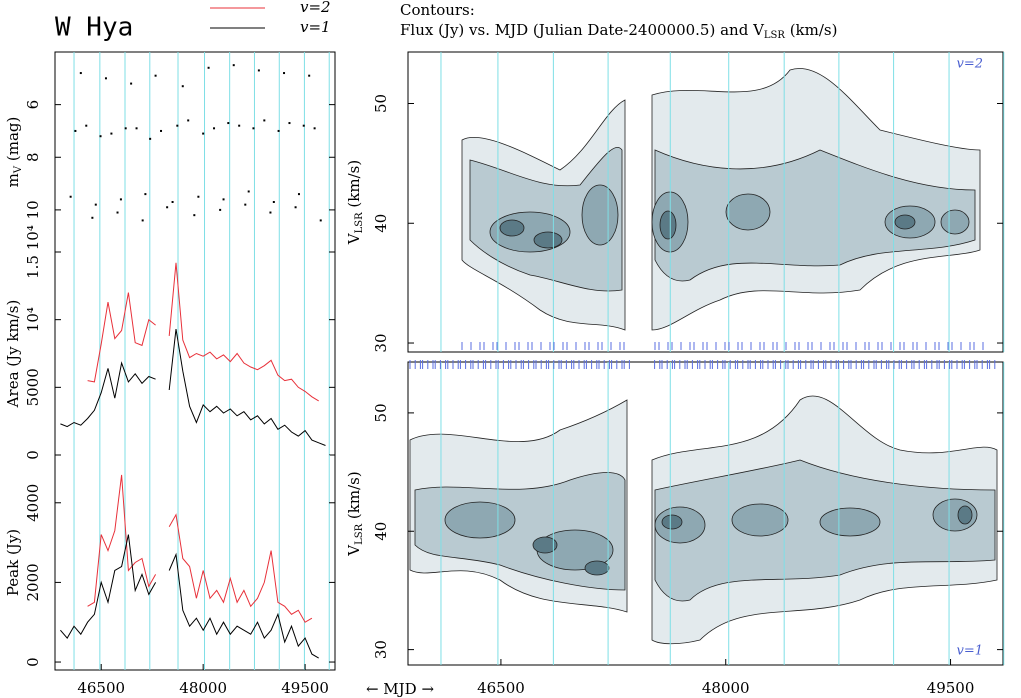  Describe the element at coordinates (33, 157) in the screenshot. I see `y-tick-label: 8` at that location.